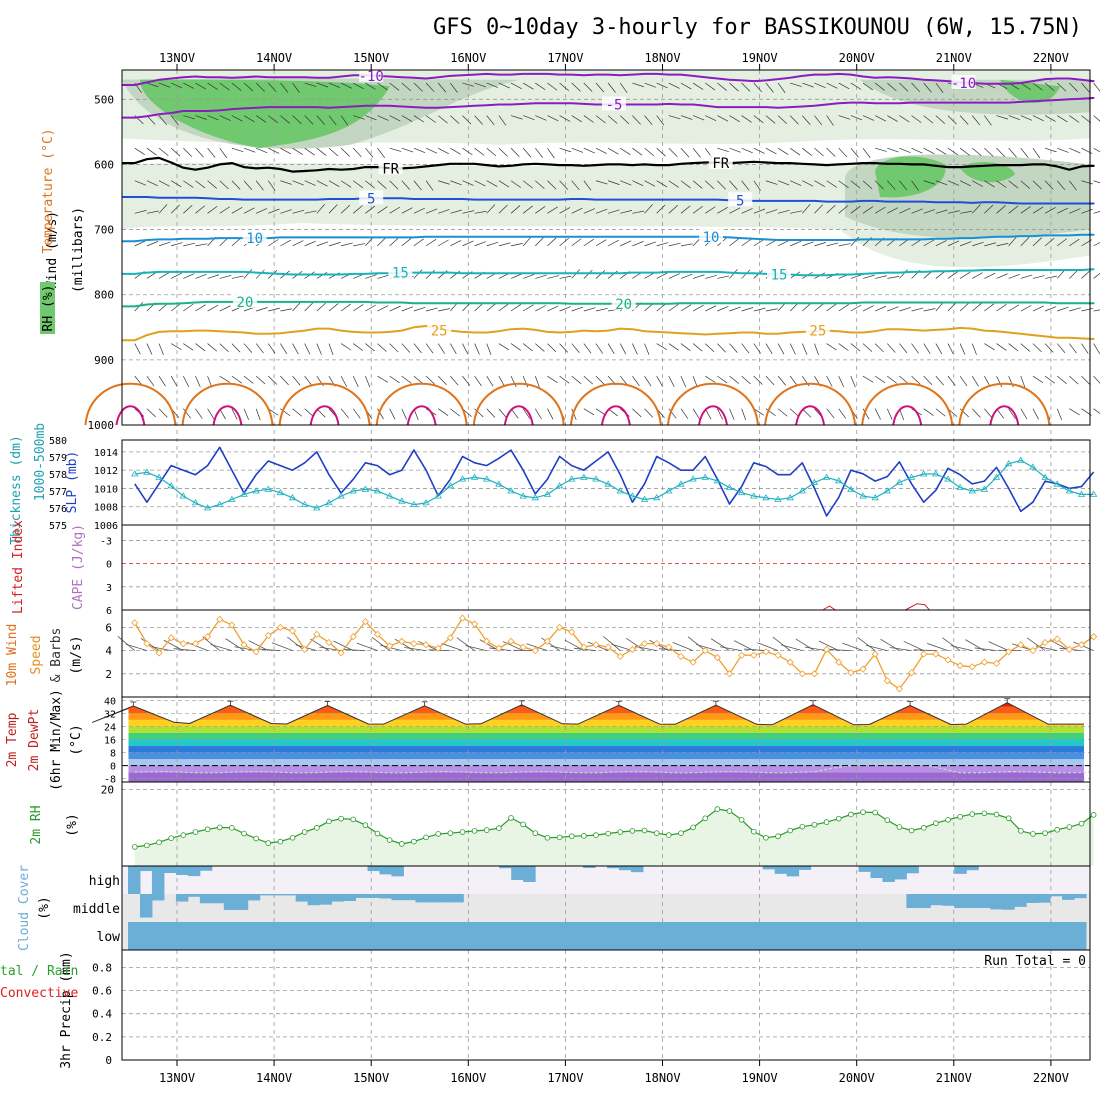 The image size is (1100, 1100). I want to click on isotherm-35-dome, so click(130, 415).